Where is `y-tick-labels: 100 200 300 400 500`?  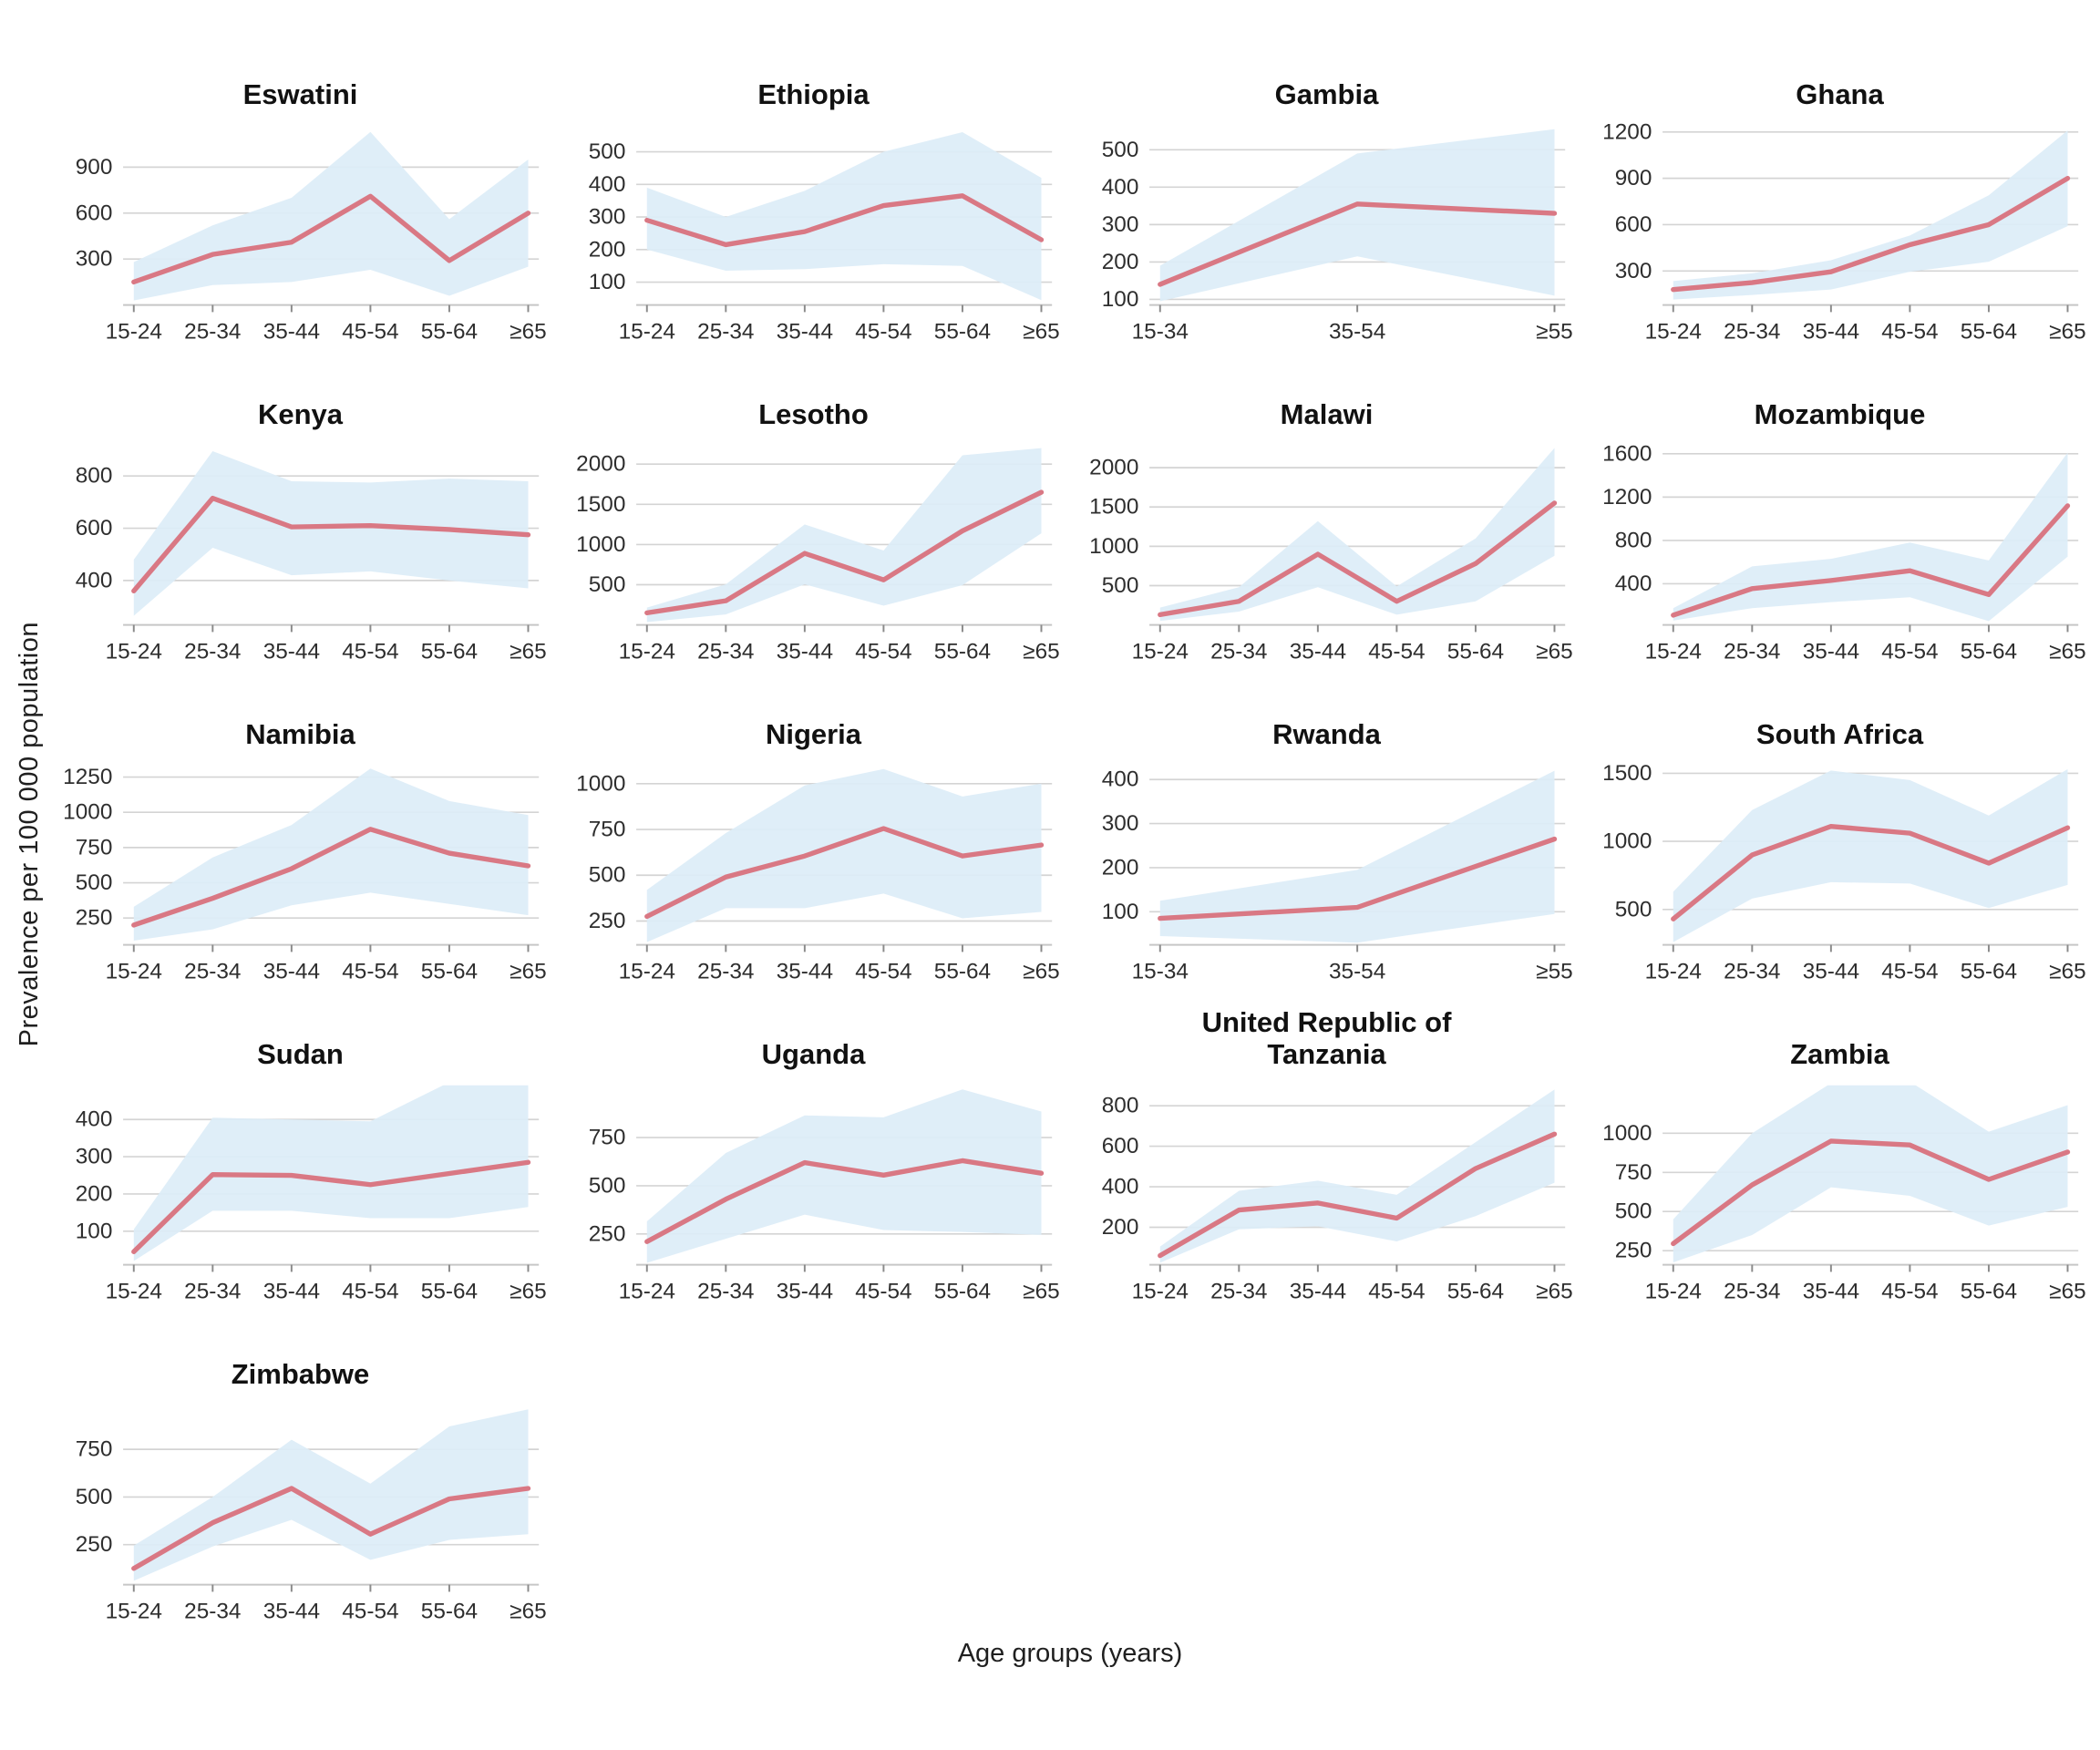
y-tick-labels: 100 200 300 400 500 is located at coordinates (606, 217).